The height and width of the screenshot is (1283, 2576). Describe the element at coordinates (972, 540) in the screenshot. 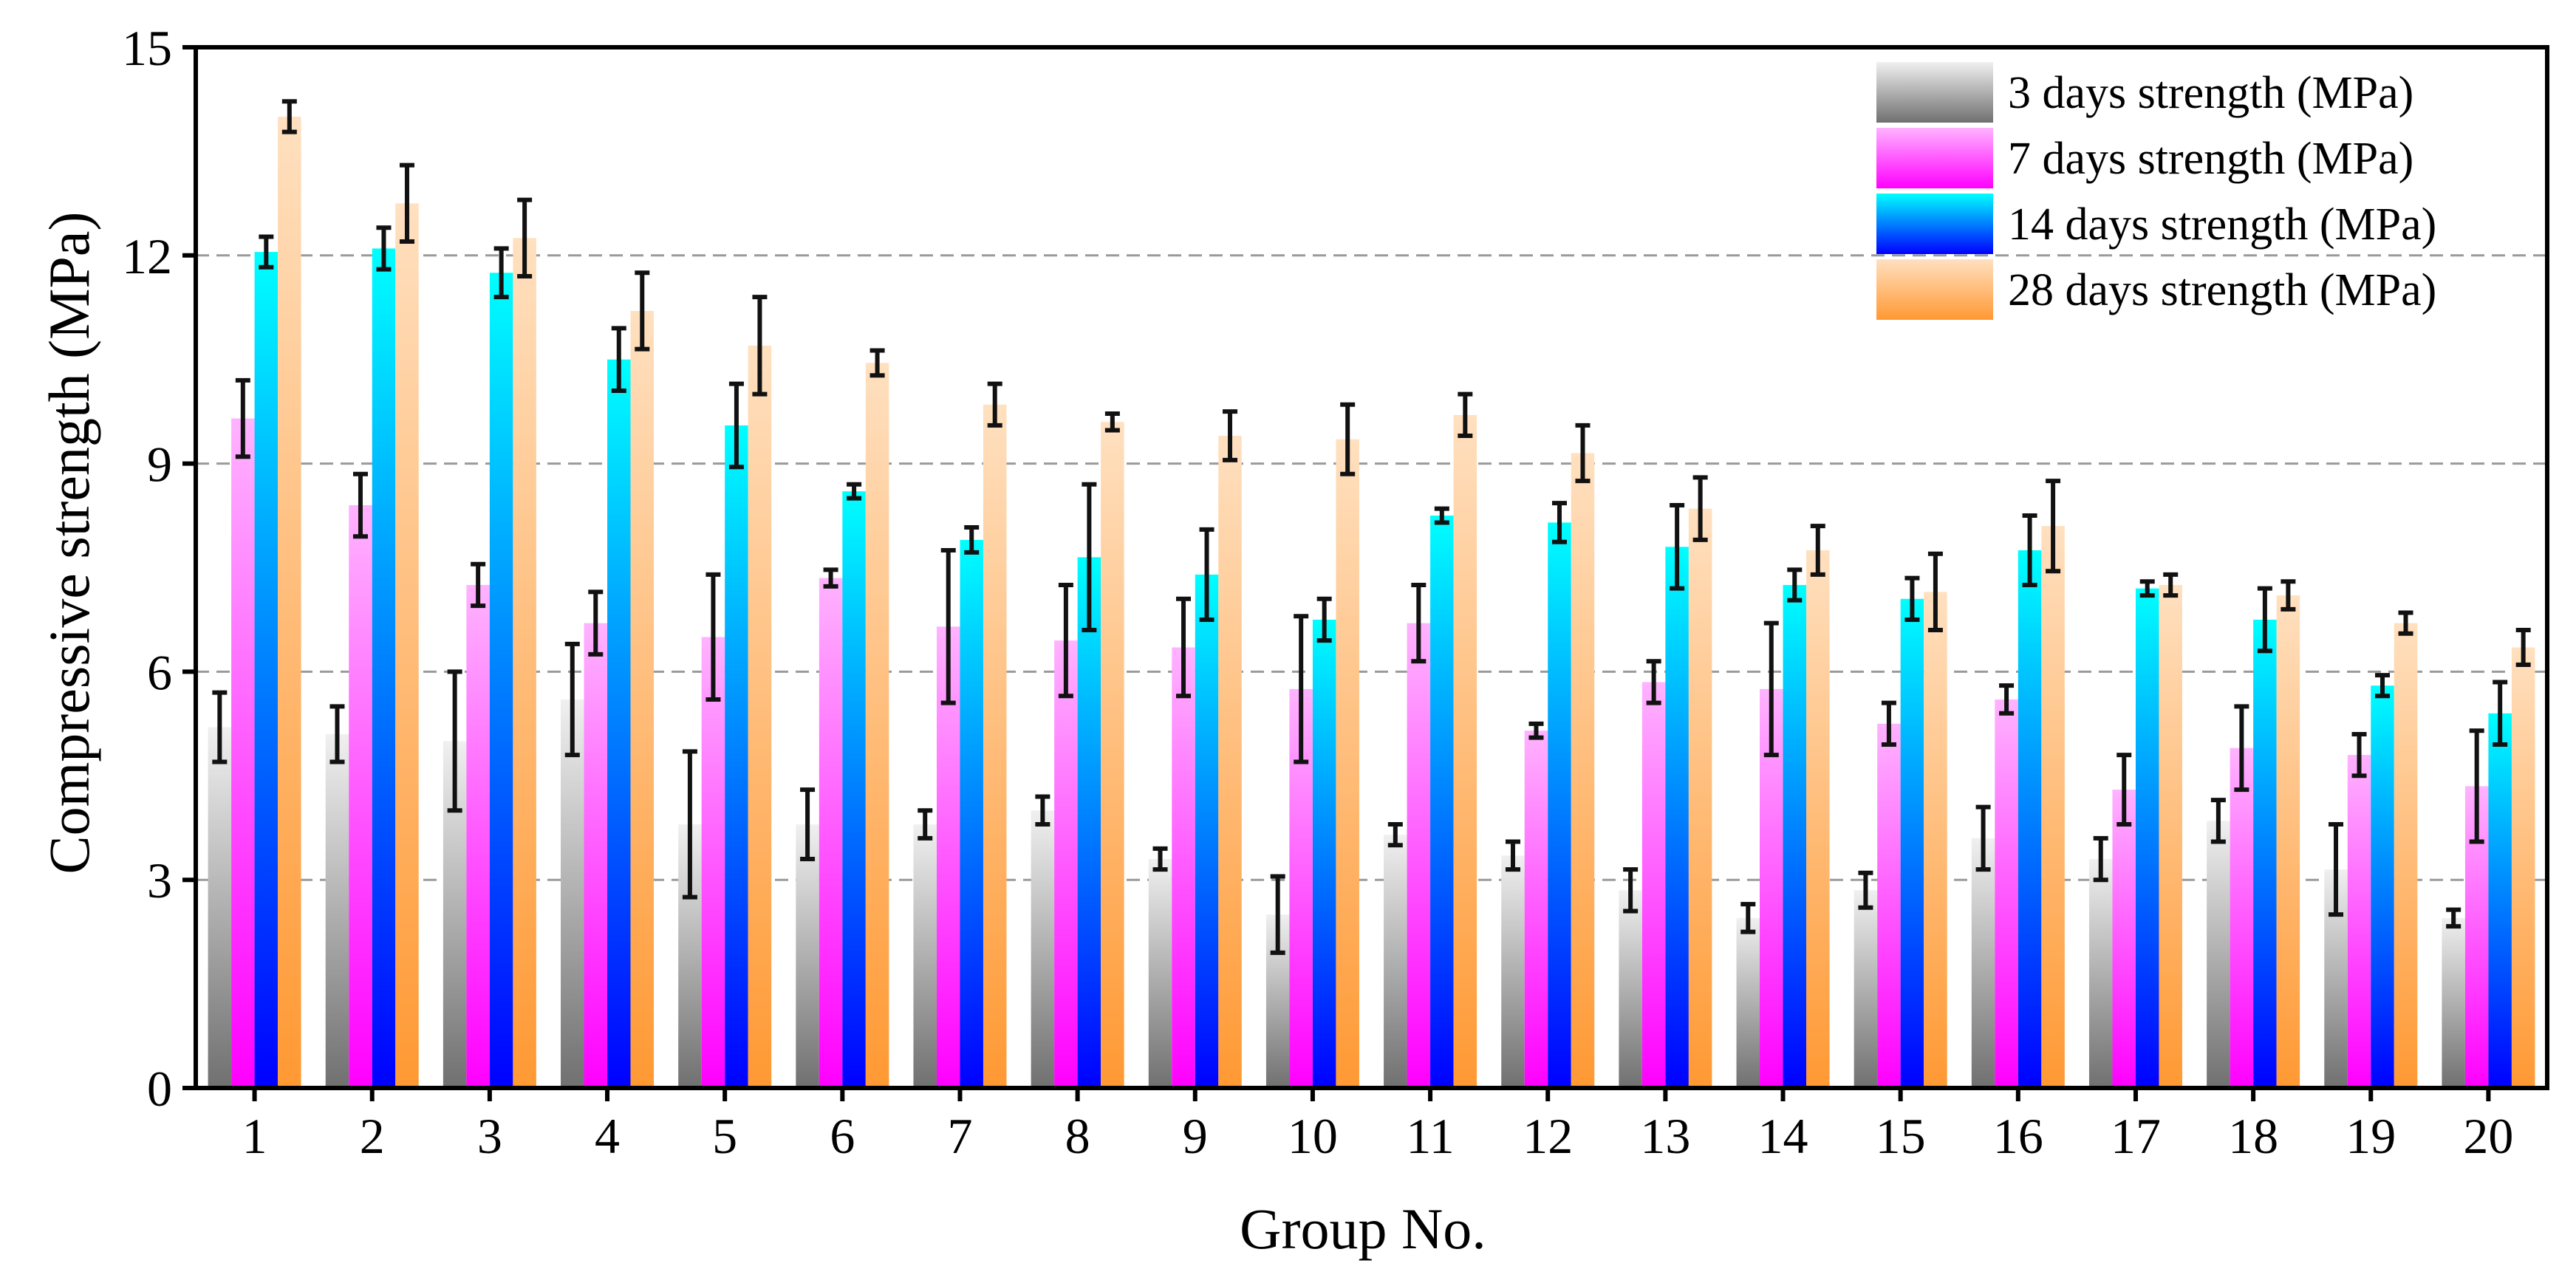

I see `error-bar-group-7-14-days-strength-mpa` at that location.